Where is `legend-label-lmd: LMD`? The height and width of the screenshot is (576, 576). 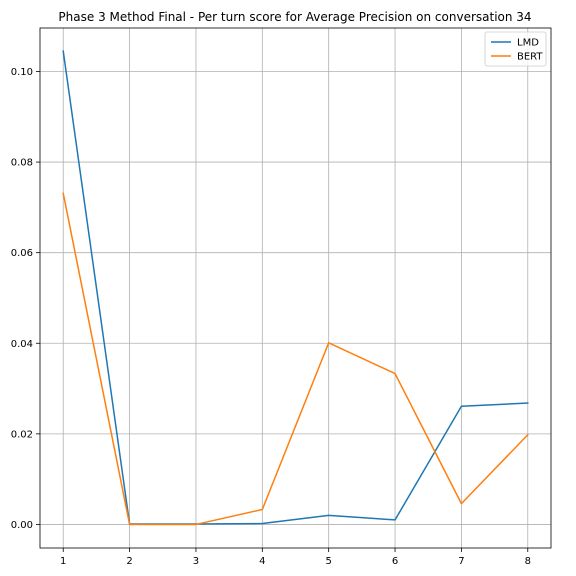 legend-label-lmd: LMD is located at coordinates (528, 43).